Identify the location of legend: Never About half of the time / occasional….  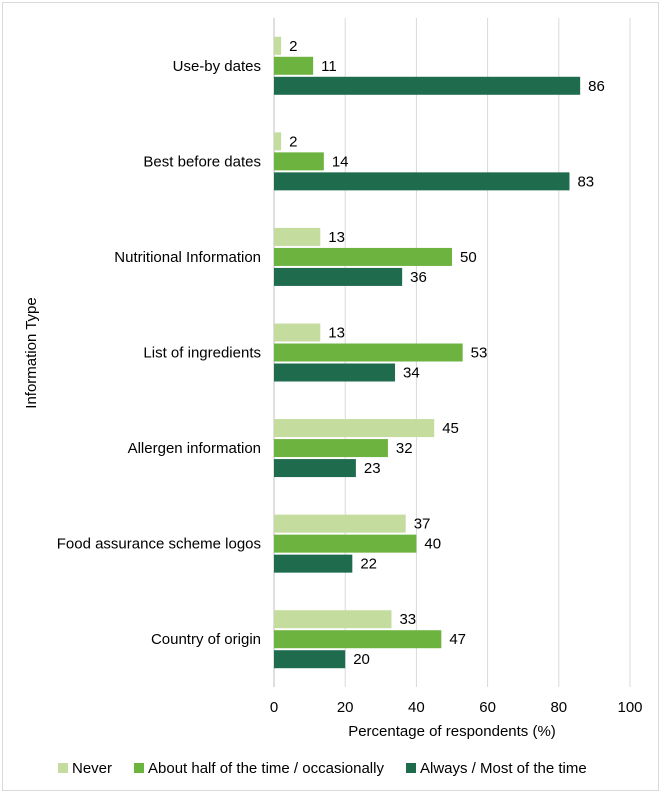
(322, 768).